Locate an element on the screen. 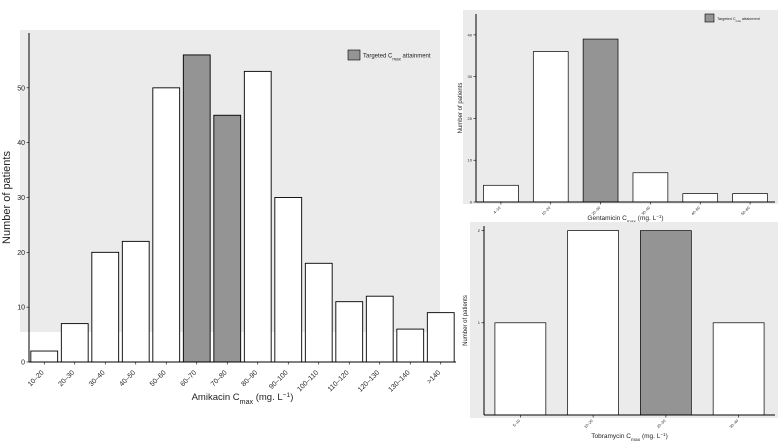 This screenshot has width=784, height=442. x-tick-label: 60–70 is located at coordinates (188, 378).